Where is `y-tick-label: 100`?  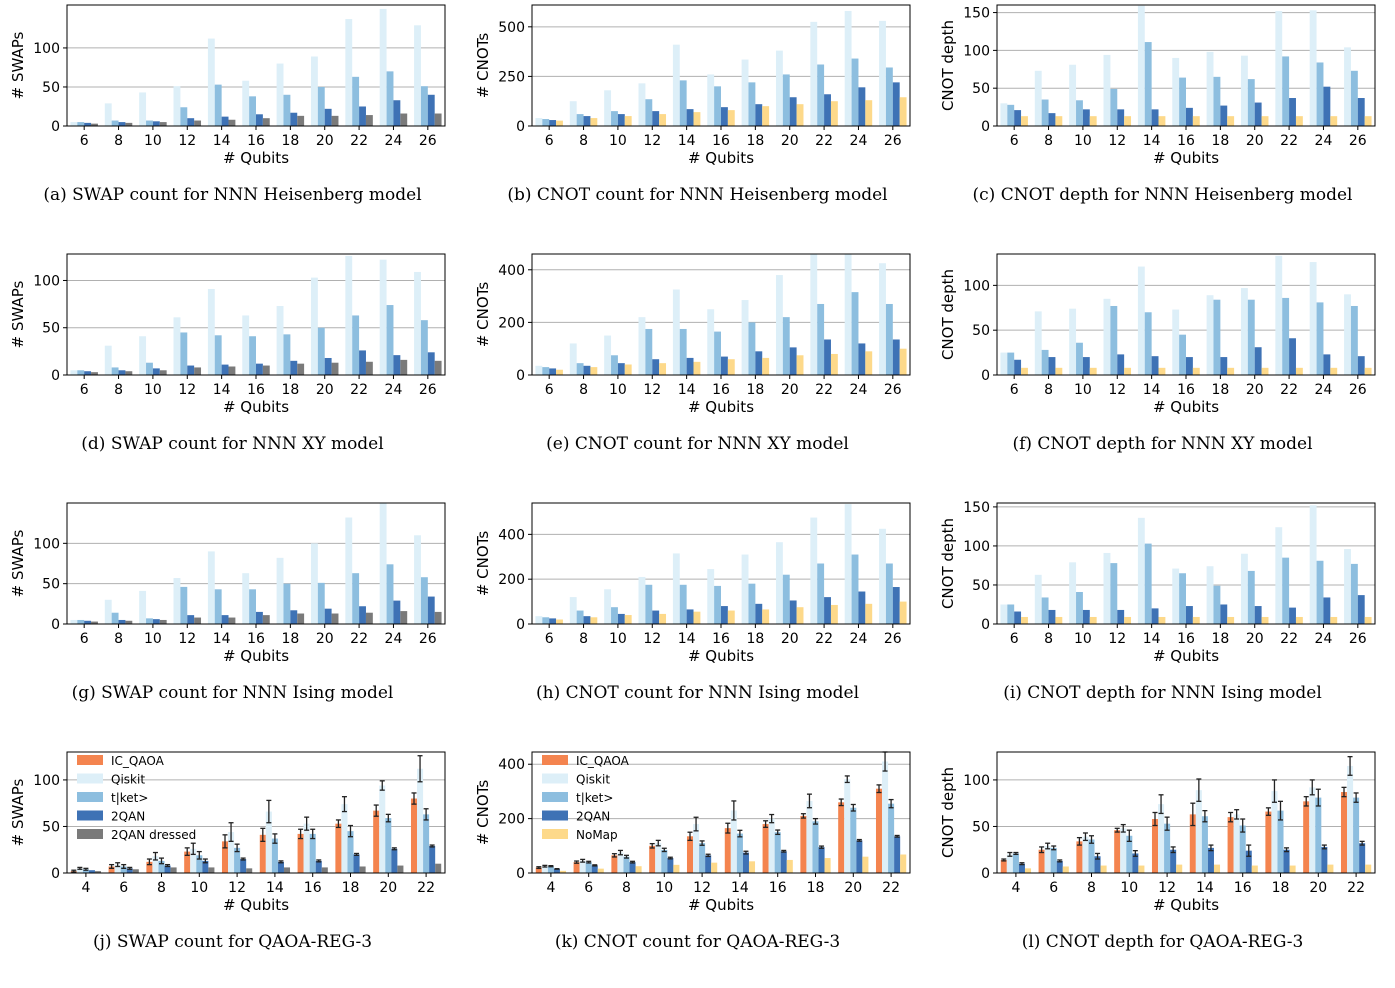
y-tick-label: 100 is located at coordinates (976, 781).